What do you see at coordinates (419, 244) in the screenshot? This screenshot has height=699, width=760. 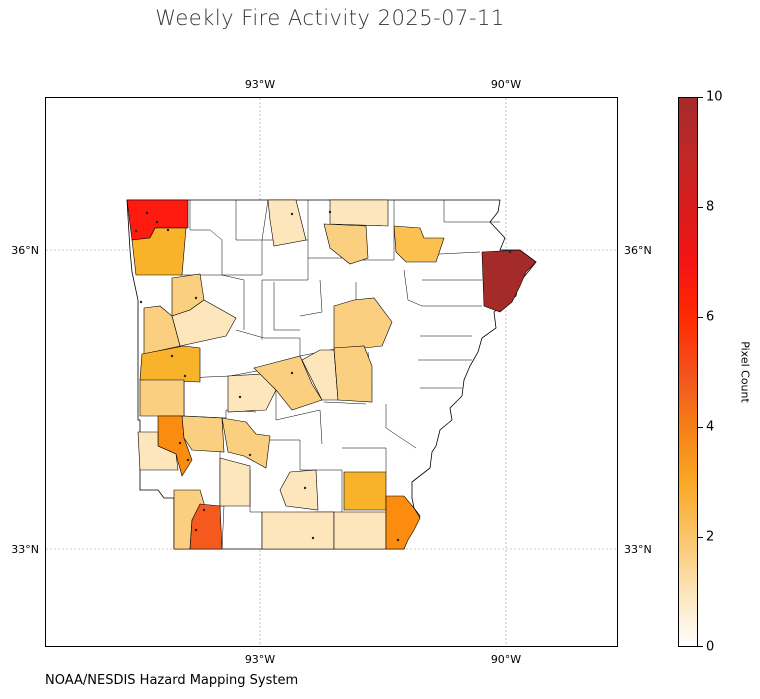 I see `county-randolph` at bounding box center [419, 244].